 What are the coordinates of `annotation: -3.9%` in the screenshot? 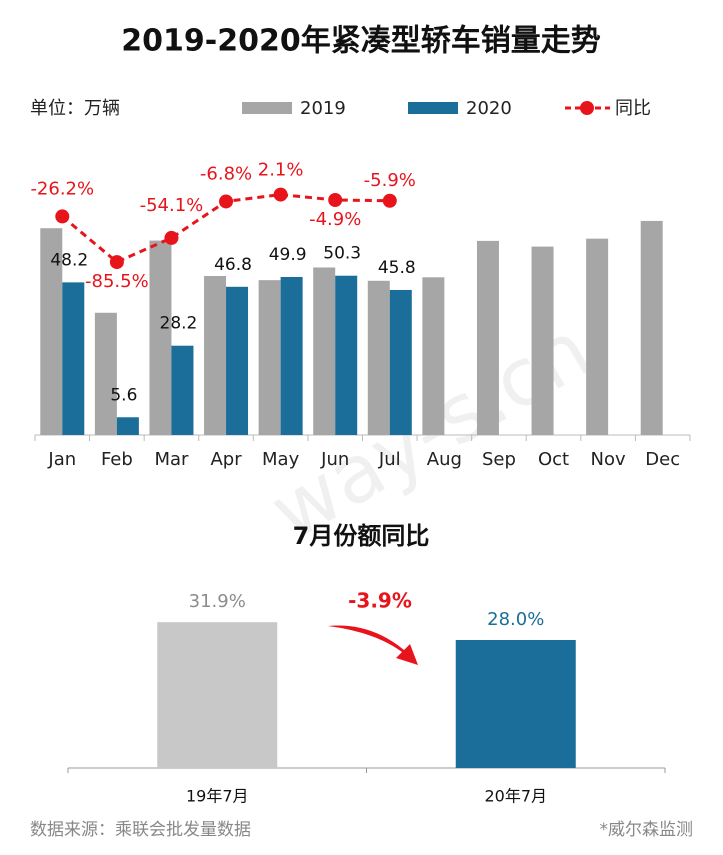 It's located at (380, 601).